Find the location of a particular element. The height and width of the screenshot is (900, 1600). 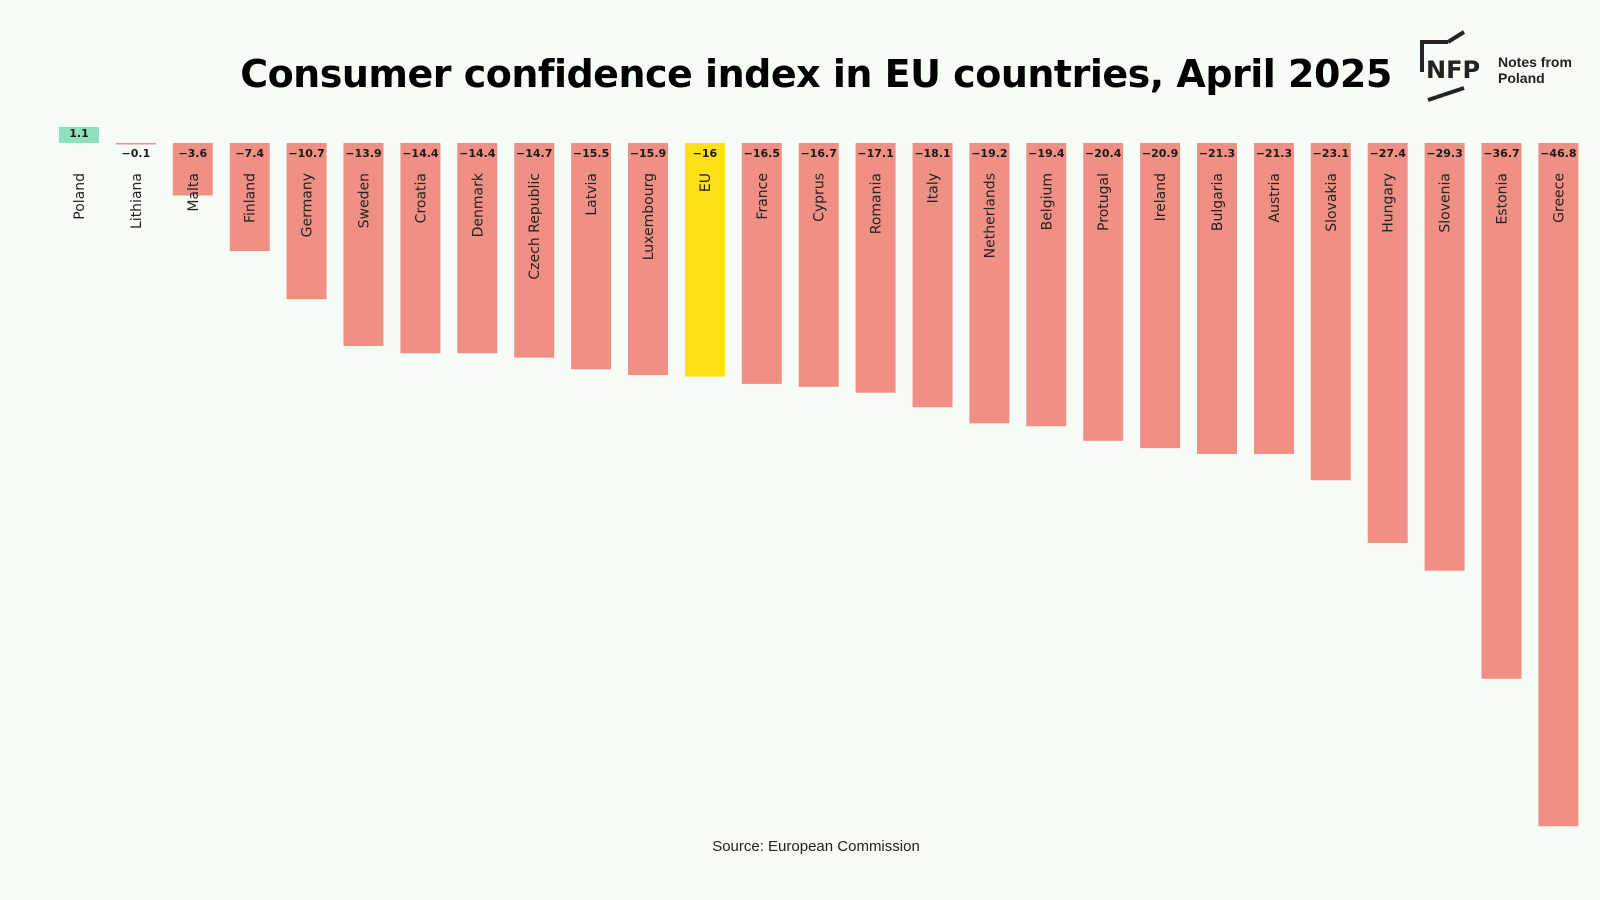

value-label-italy: −18.1 is located at coordinates (932, 153).